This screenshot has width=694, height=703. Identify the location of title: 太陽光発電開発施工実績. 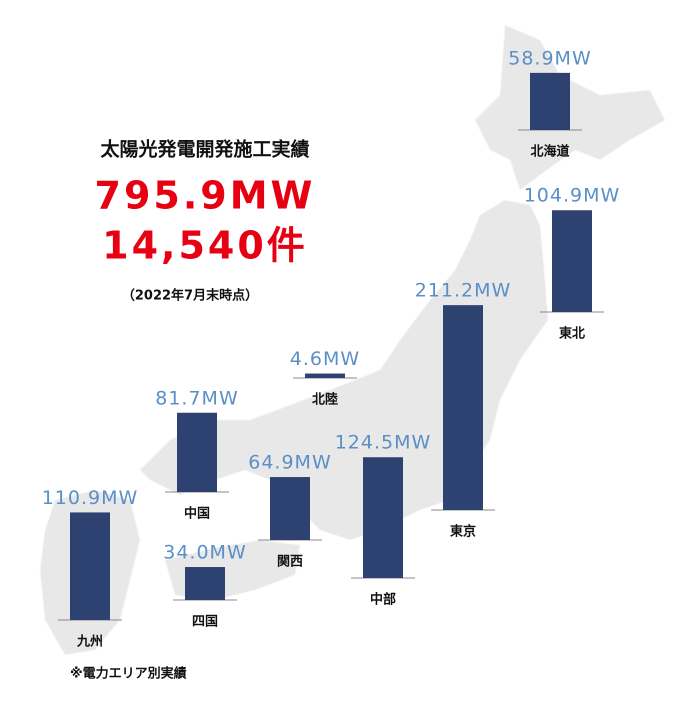
(204, 149).